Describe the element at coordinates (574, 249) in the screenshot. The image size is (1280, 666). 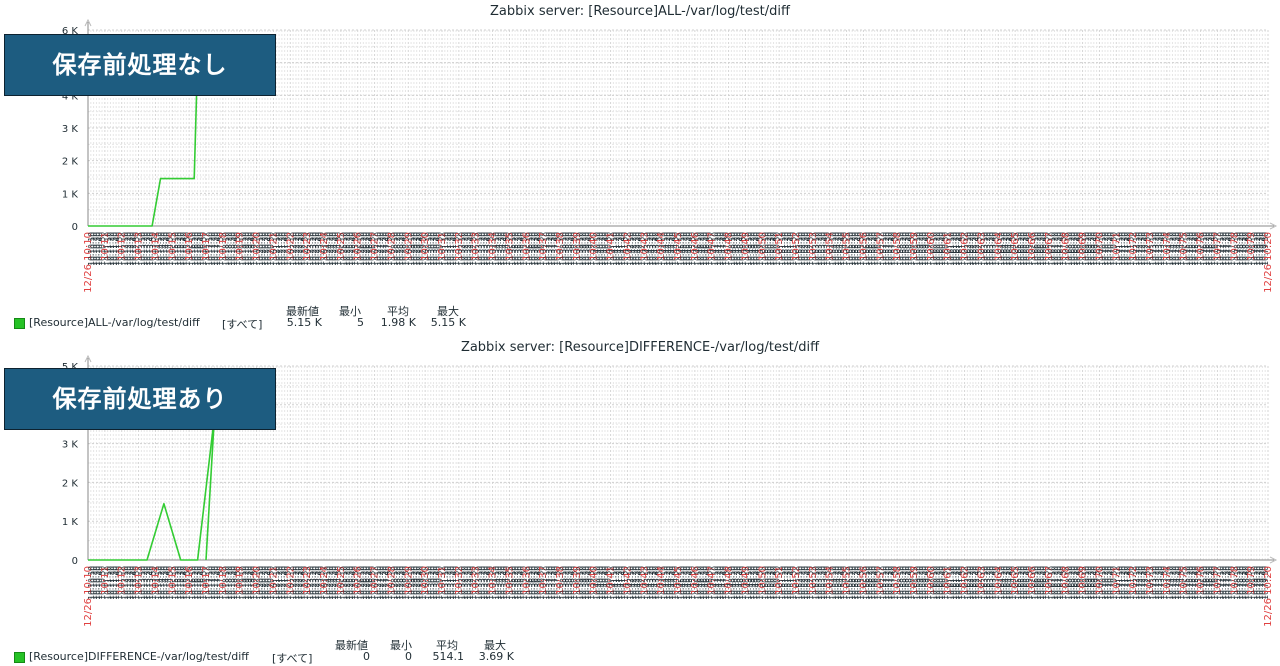
I see `x-tick-label: 10:38:50` at that location.